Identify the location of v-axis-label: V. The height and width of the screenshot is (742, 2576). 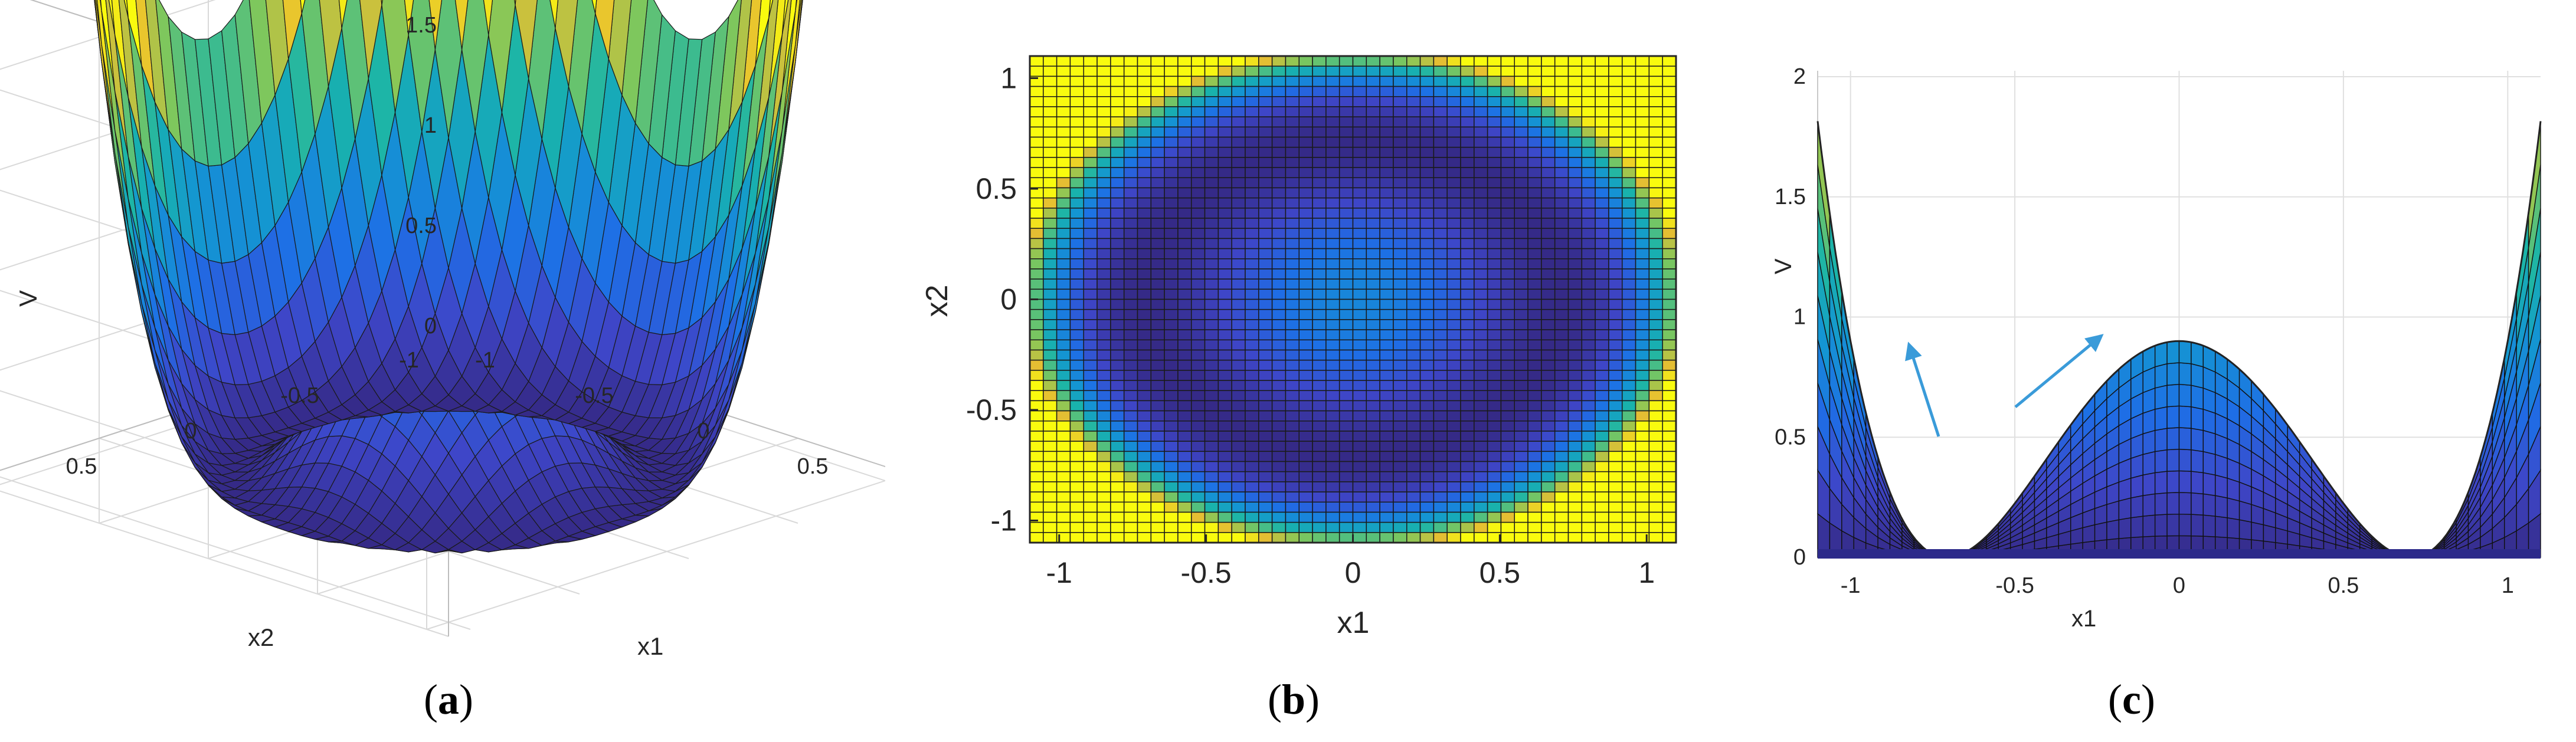
(1783, 266).